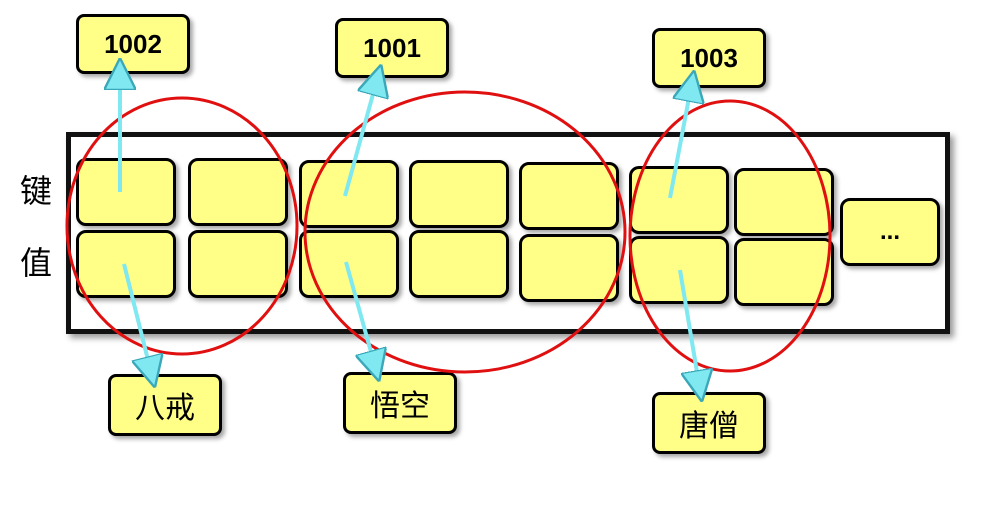 This screenshot has width=988, height=508. Describe the element at coordinates (133, 44) in the screenshot. I see `key-tag-1002: 1002` at that location.